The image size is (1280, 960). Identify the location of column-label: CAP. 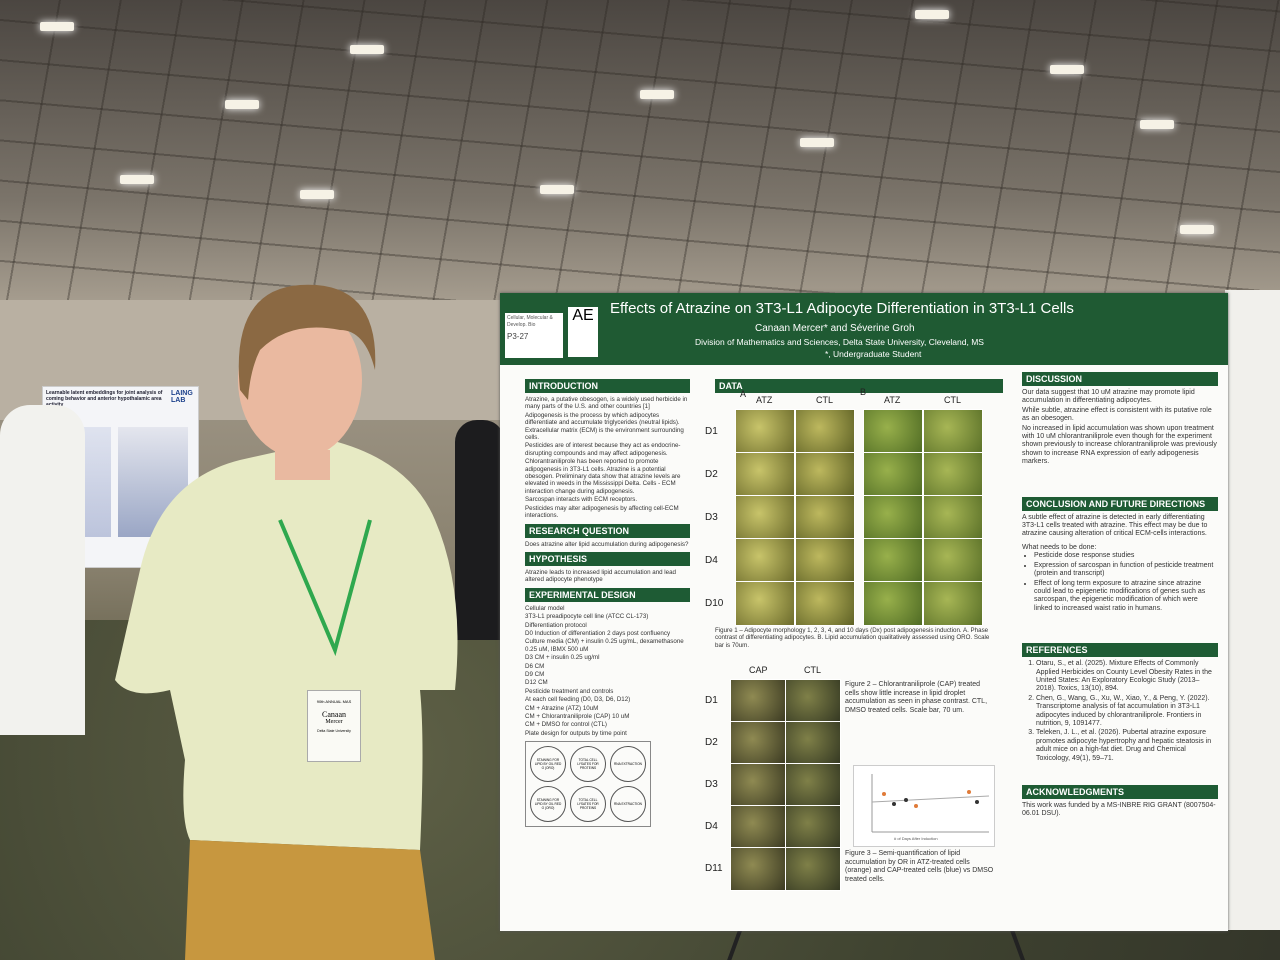
(758, 670).